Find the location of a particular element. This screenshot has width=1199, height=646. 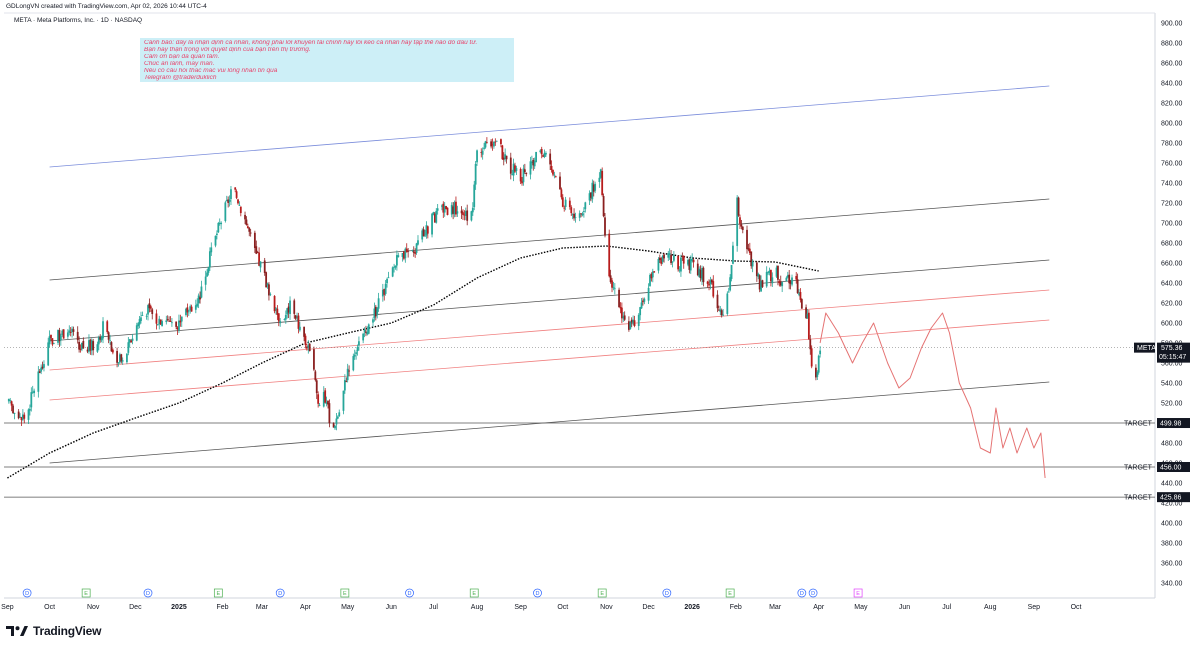

footer: TradingView is located at coordinates (53, 631).